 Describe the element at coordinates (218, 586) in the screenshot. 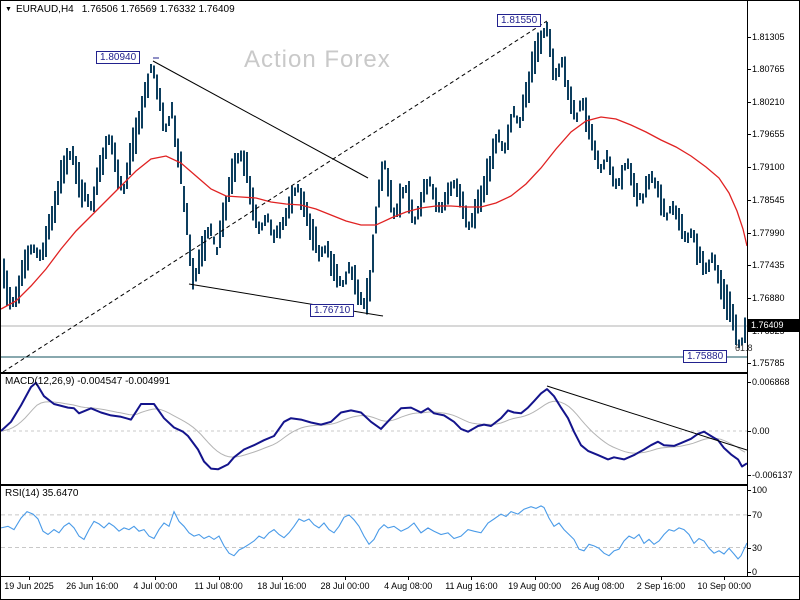

I see `time-tick-label: 11 Jul 08:00` at that location.